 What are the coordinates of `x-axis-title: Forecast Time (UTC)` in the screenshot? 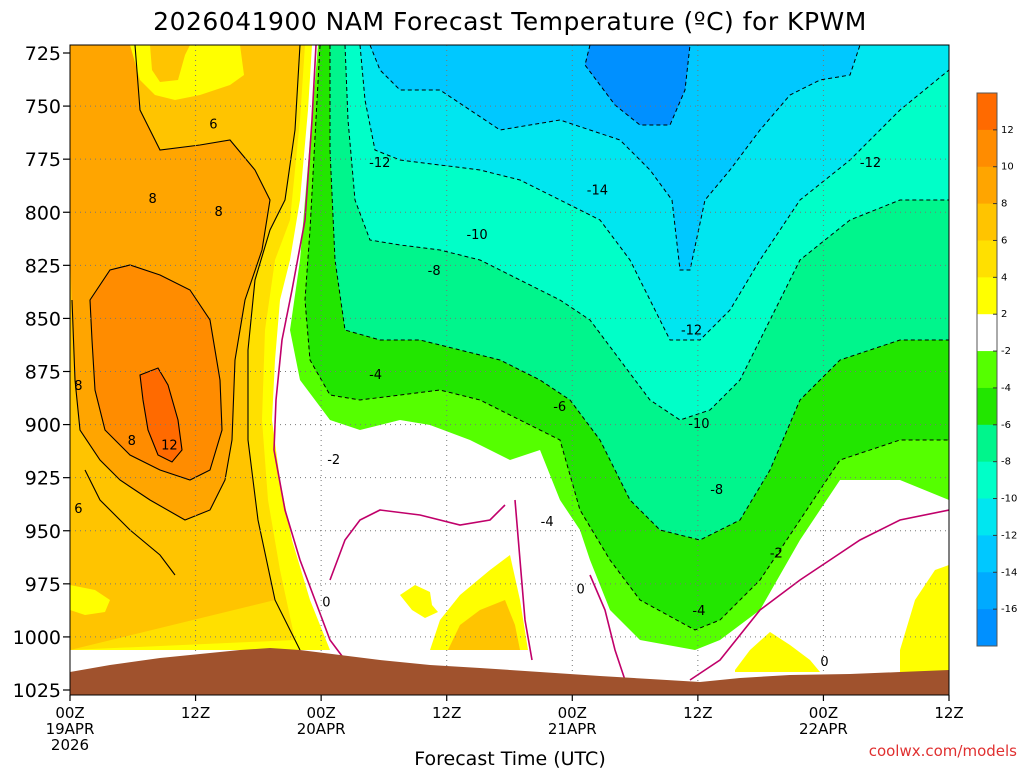 It's located at (509, 758).